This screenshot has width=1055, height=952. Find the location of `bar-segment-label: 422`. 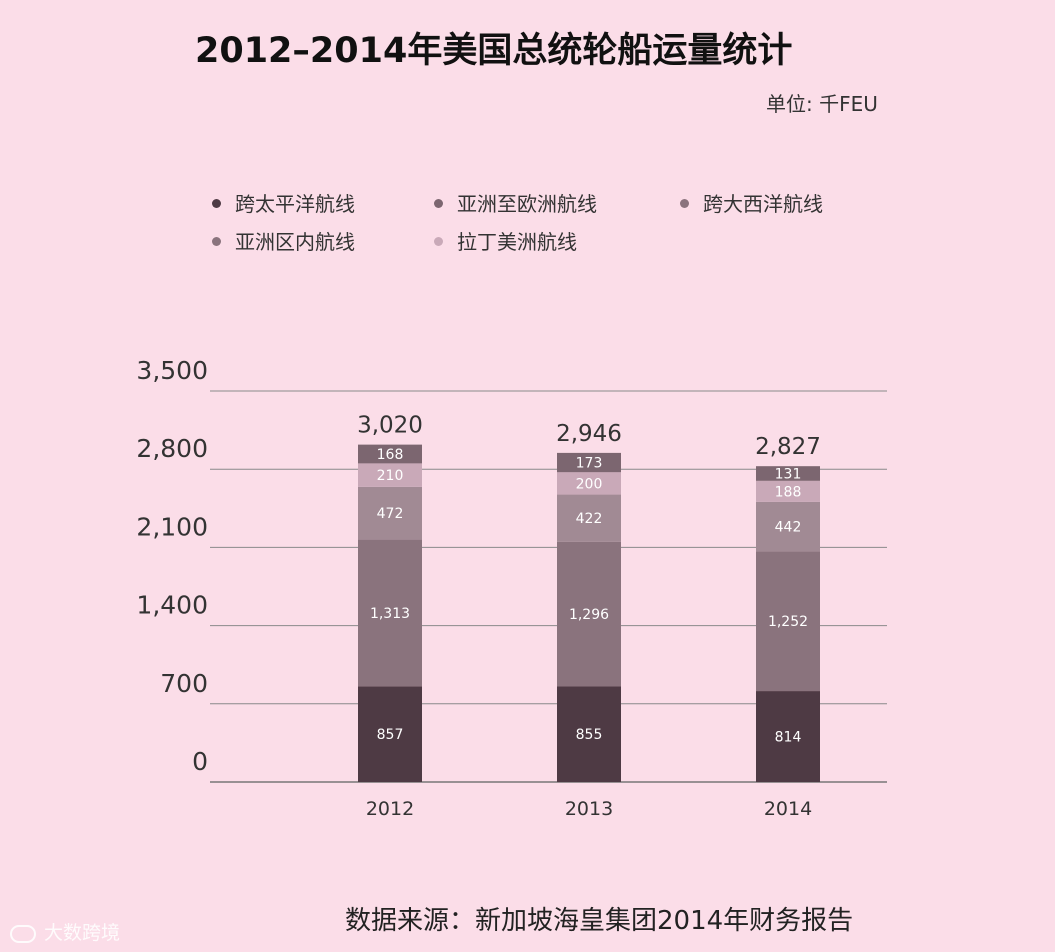

bar-segment-label: 422 is located at coordinates (589, 519).